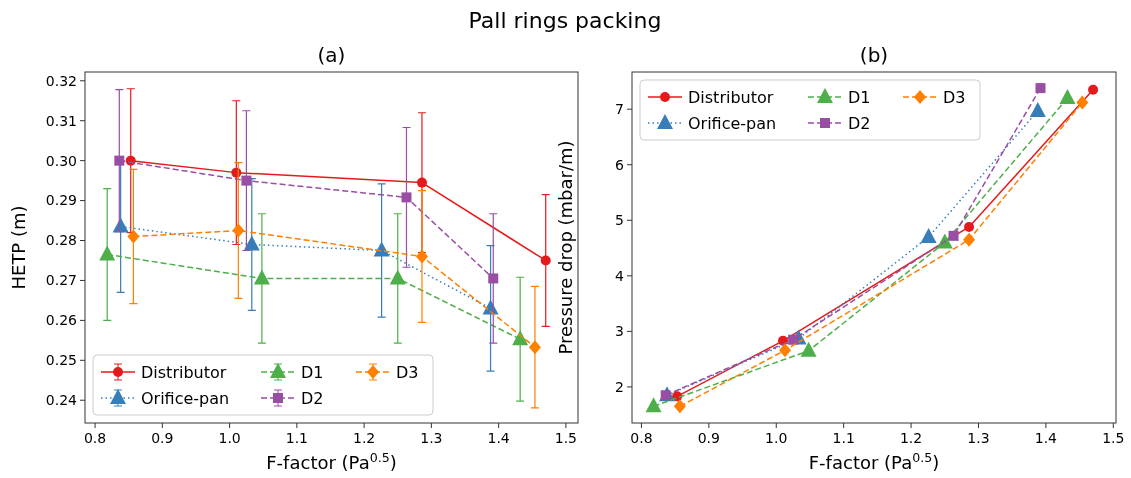 The image size is (1131, 478). What do you see at coordinates (619, 109) in the screenshot?
I see `y-tick-label: 7` at bounding box center [619, 109].